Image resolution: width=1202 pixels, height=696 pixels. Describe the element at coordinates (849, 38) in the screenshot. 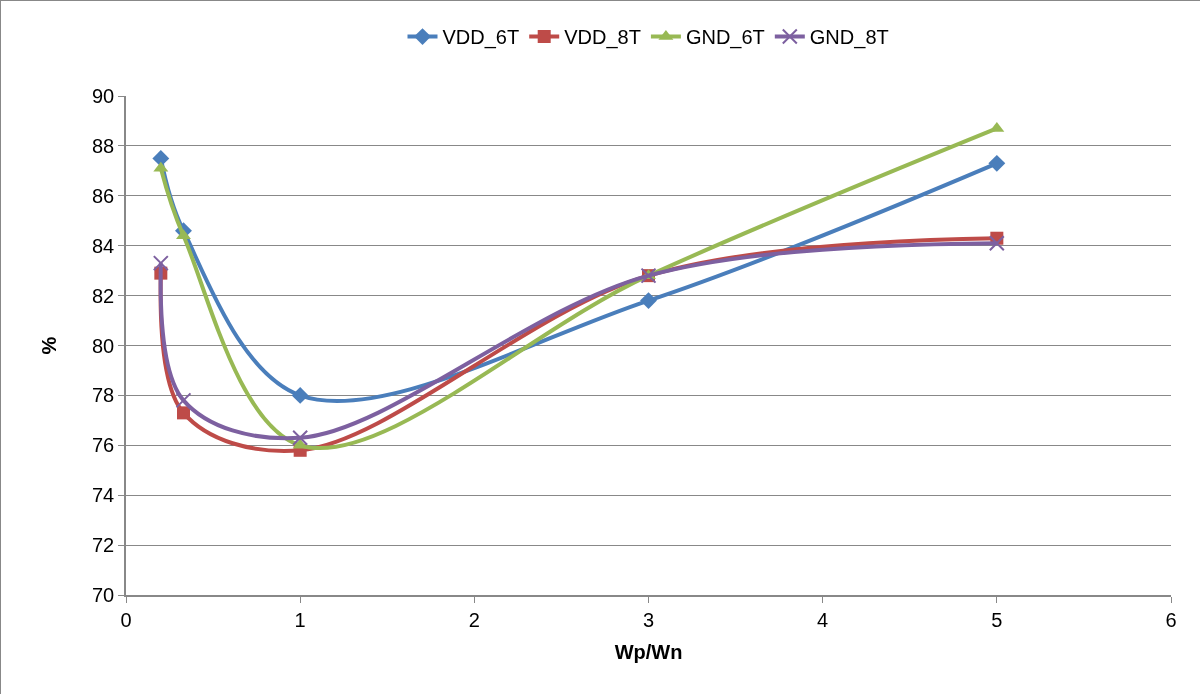

I see `legend-label: GND_8T` at that location.